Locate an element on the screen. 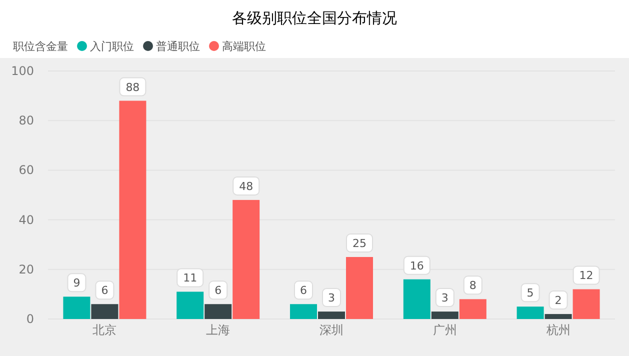 This screenshot has height=356, width=629. x-tick-label: 上海 is located at coordinates (218, 330).